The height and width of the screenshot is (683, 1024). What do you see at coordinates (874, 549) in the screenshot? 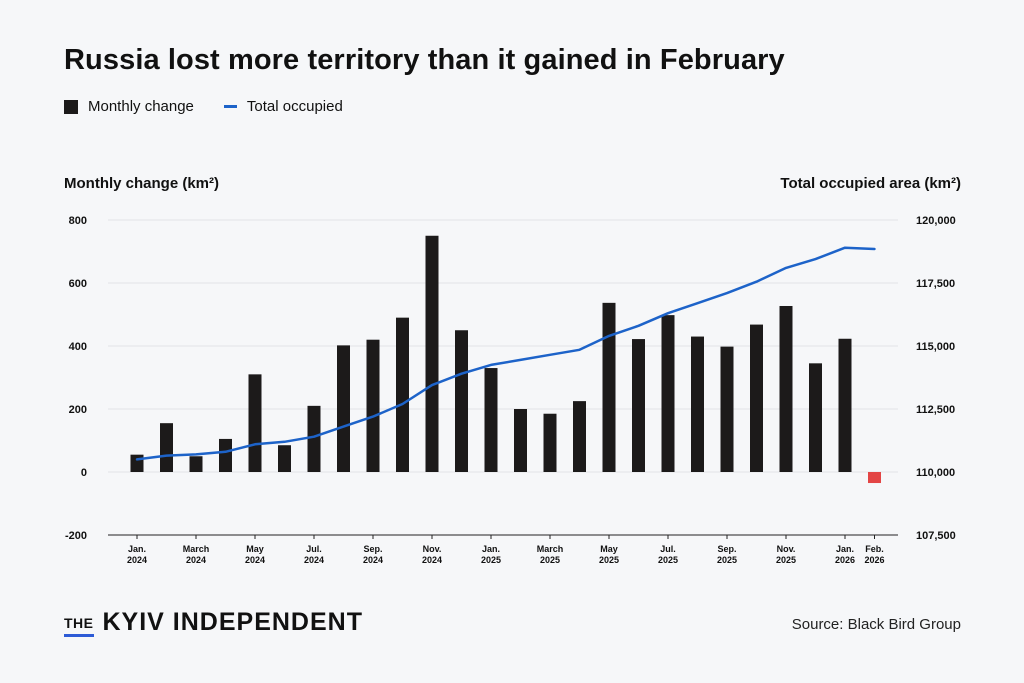
I see `x-tick-label: Feb.` at bounding box center [874, 549].